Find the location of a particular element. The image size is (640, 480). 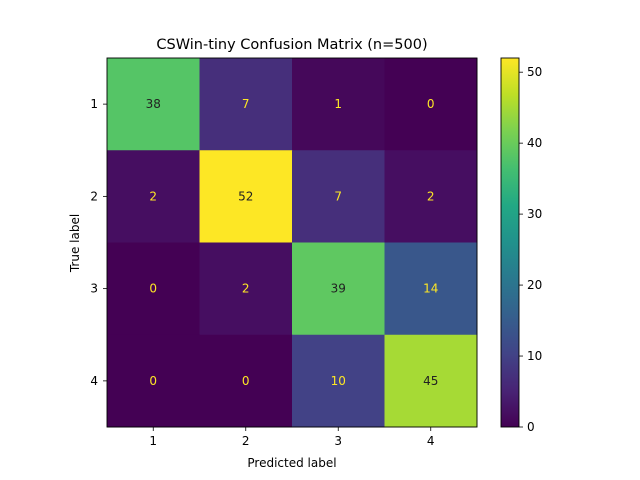

colorbar-ticks: 0 10 20 30 40 50 is located at coordinates (530, 249).